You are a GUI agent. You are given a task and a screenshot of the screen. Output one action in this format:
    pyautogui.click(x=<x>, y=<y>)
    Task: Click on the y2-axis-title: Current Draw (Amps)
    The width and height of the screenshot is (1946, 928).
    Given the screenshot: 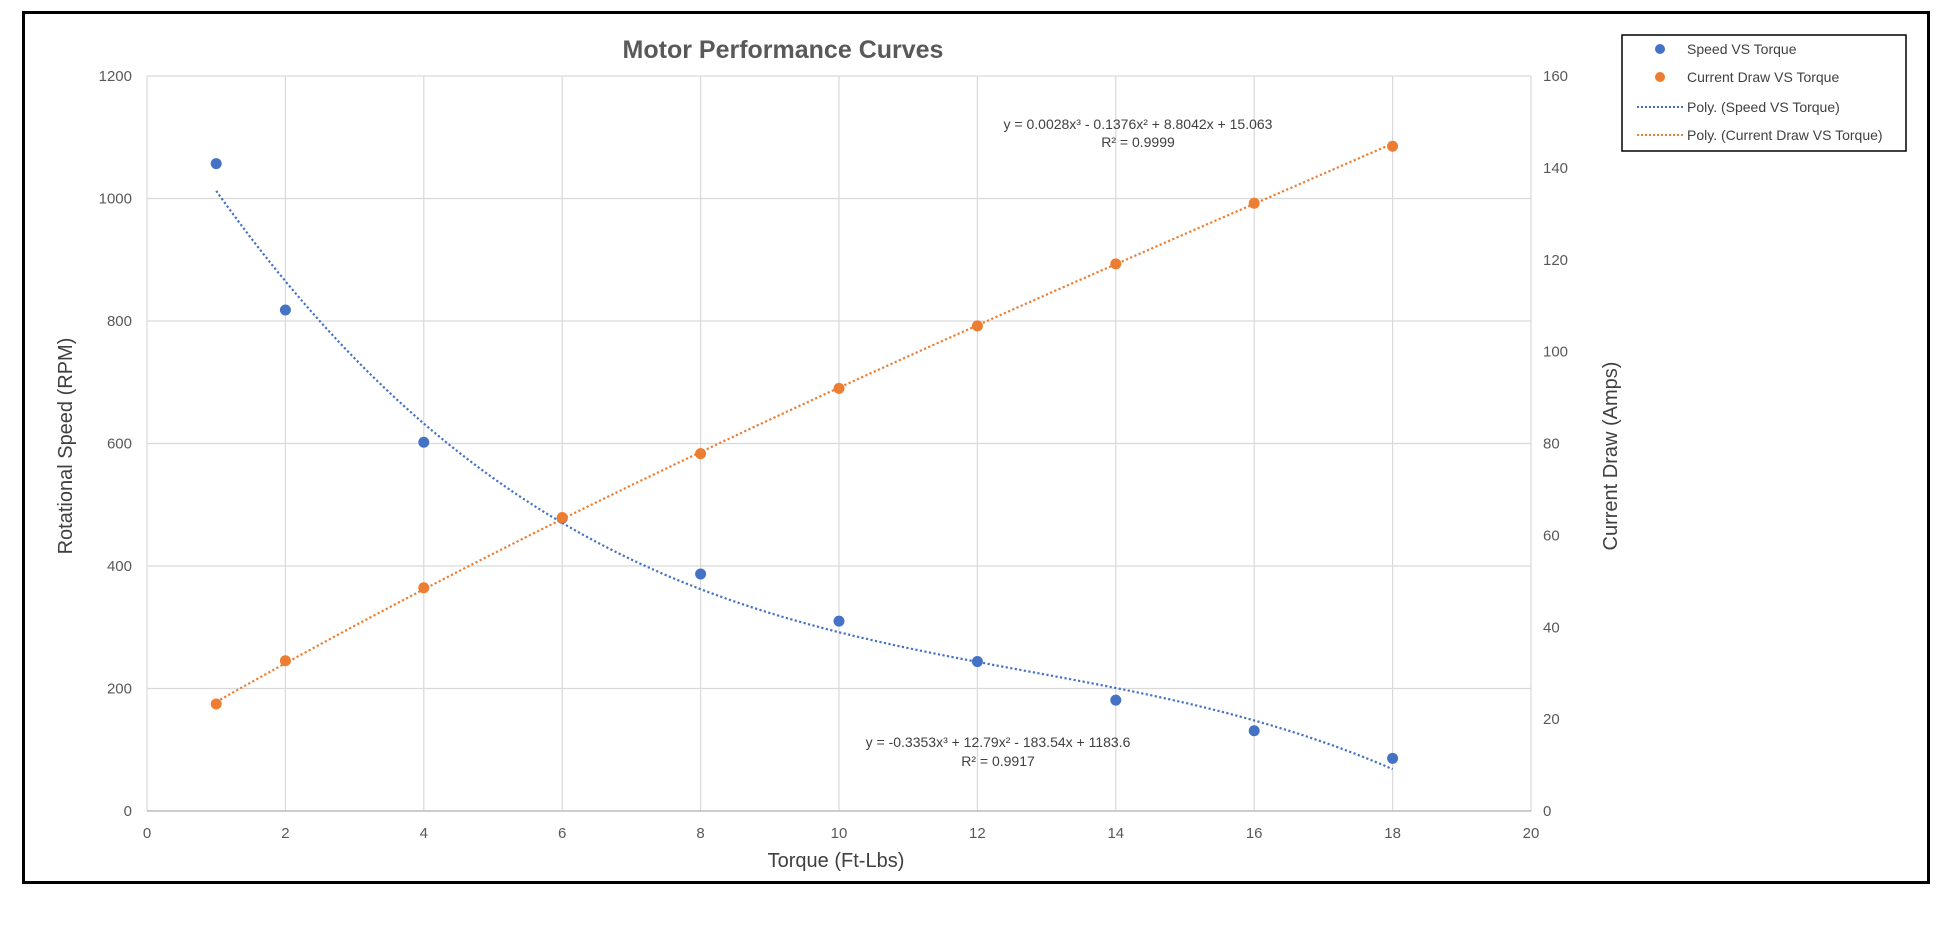 What is the action you would take?
    pyautogui.click(x=1611, y=456)
    